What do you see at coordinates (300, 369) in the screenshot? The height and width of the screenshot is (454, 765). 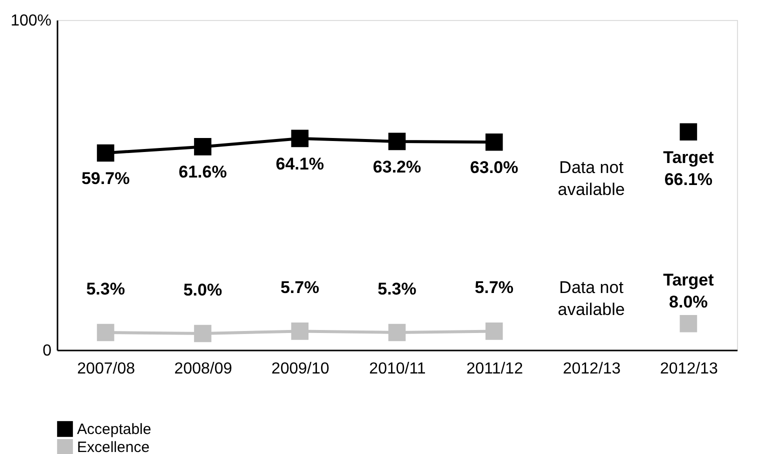 I see `x-tick-label: 2009/10` at bounding box center [300, 369].